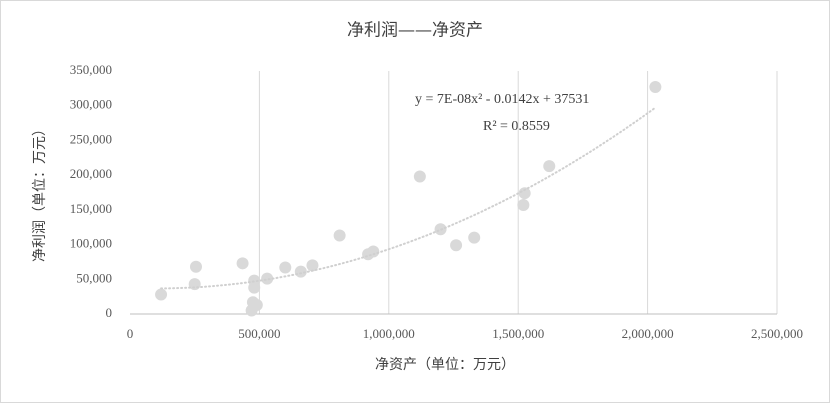 The width and height of the screenshot is (831, 404). Describe the element at coordinates (91, 104) in the screenshot. I see `y-tick-label: 300,000` at that location.